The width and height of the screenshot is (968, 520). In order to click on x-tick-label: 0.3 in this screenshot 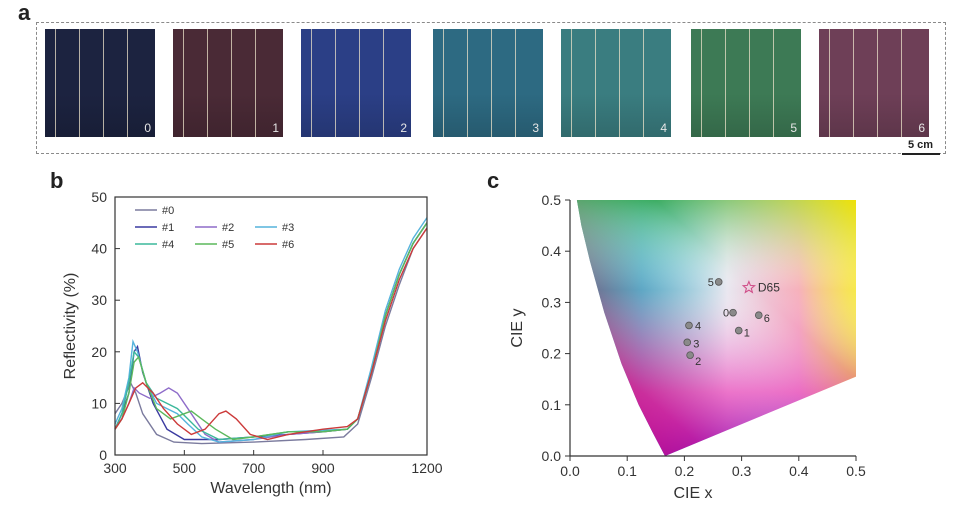, I will do `click(742, 471)`.